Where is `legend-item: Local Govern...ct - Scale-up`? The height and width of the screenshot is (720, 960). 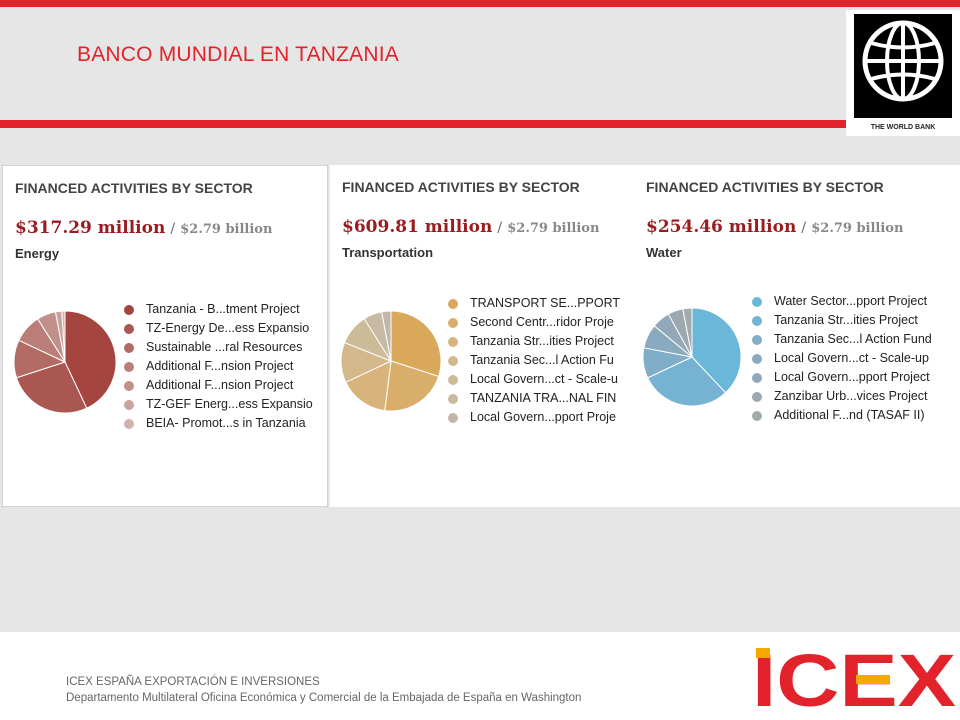 legend-item: Local Govern...ct - Scale-up is located at coordinates (854, 358).